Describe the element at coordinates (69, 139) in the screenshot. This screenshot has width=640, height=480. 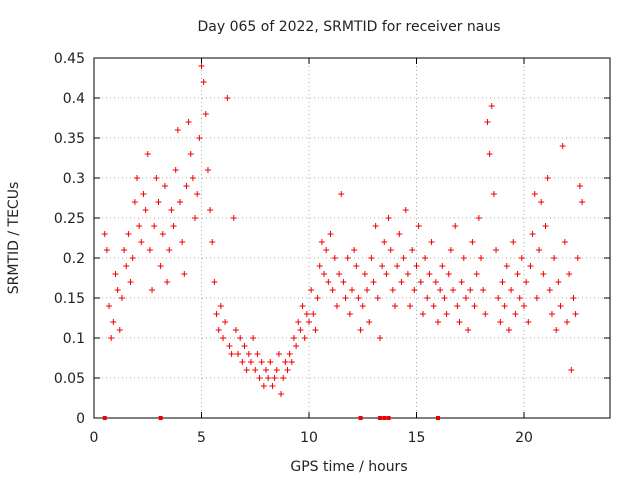
I see `y-tick-label: 0.35` at that location.